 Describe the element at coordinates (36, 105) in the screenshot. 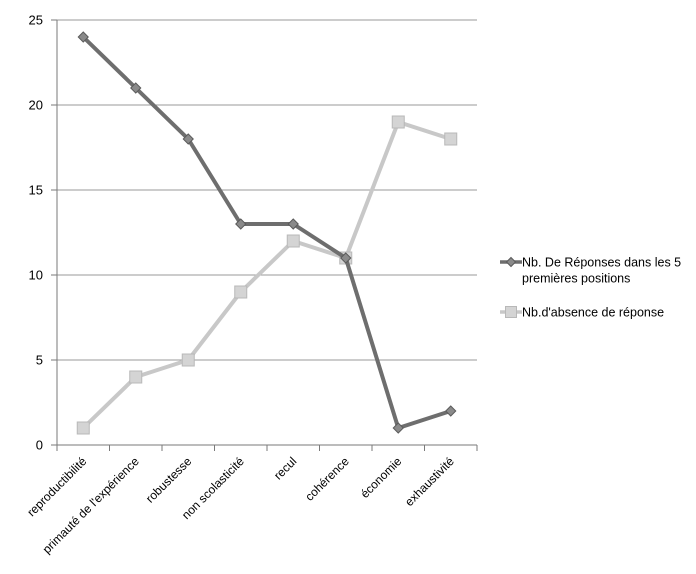

I see `y-tick-label: 20` at that location.